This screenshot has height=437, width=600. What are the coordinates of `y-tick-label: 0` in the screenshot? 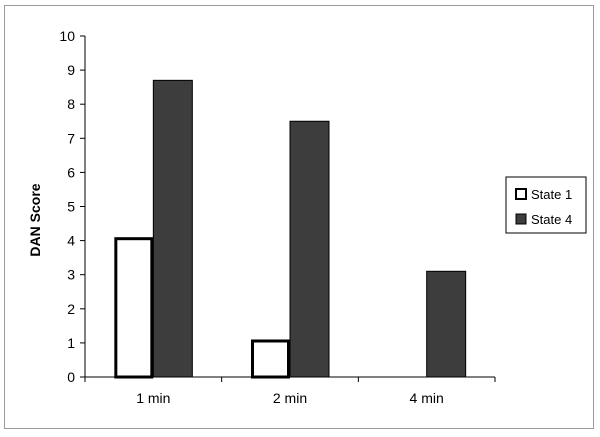 It's located at (71, 377).